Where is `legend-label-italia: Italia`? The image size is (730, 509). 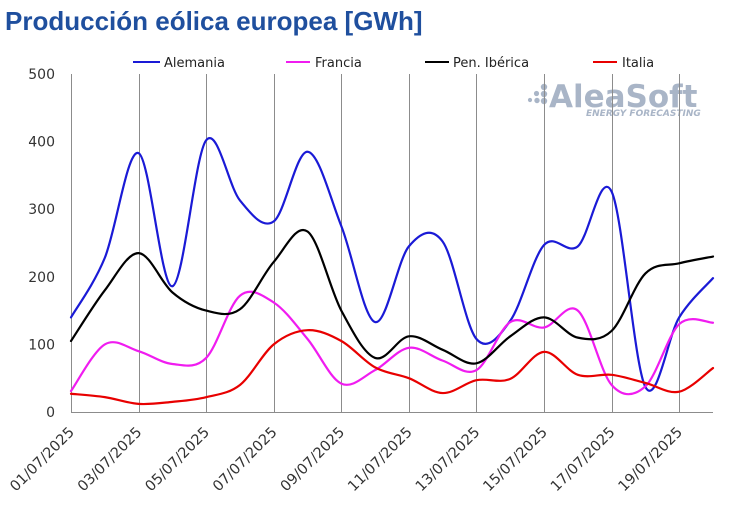
legend-label-italia: Italia is located at coordinates (638, 63).